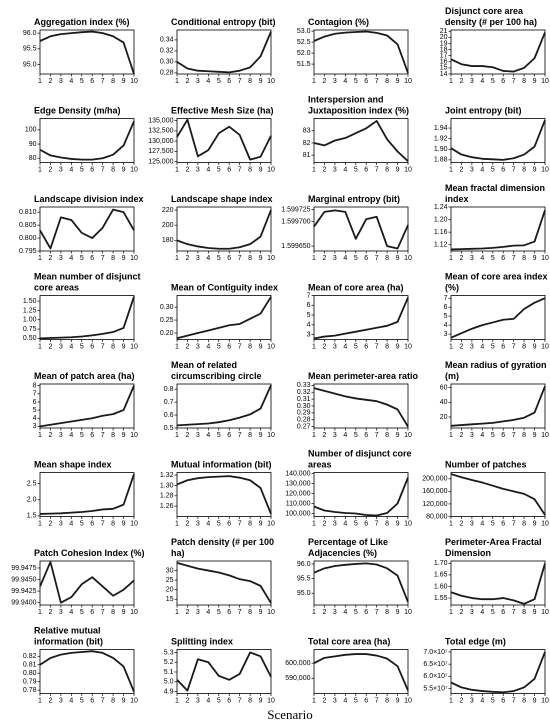 The width and height of the screenshot is (550, 727). I want to click on y-tick-label: 8, so click(35, 385).